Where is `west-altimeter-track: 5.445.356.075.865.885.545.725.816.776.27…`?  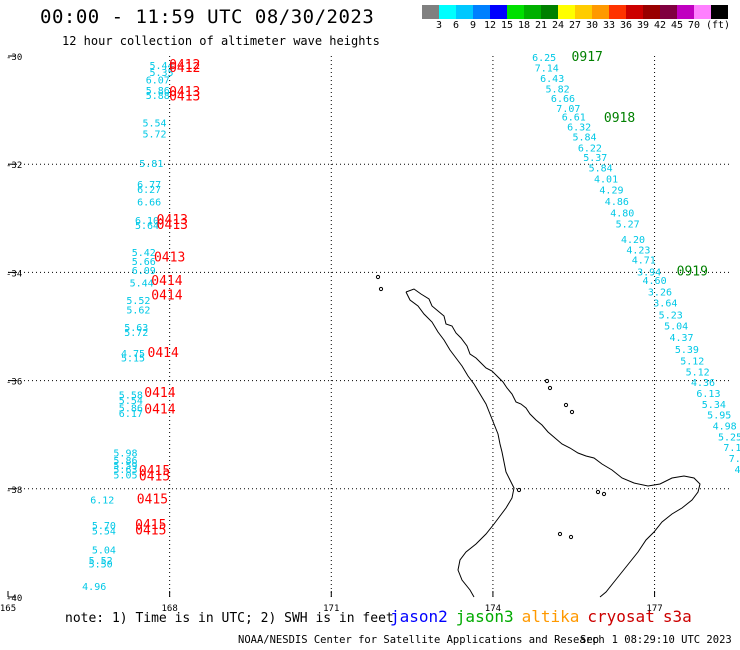
west-altimeter-track: 5.445.356.075.865.885.545.725.816.776.27… is located at coordinates (141, 325).